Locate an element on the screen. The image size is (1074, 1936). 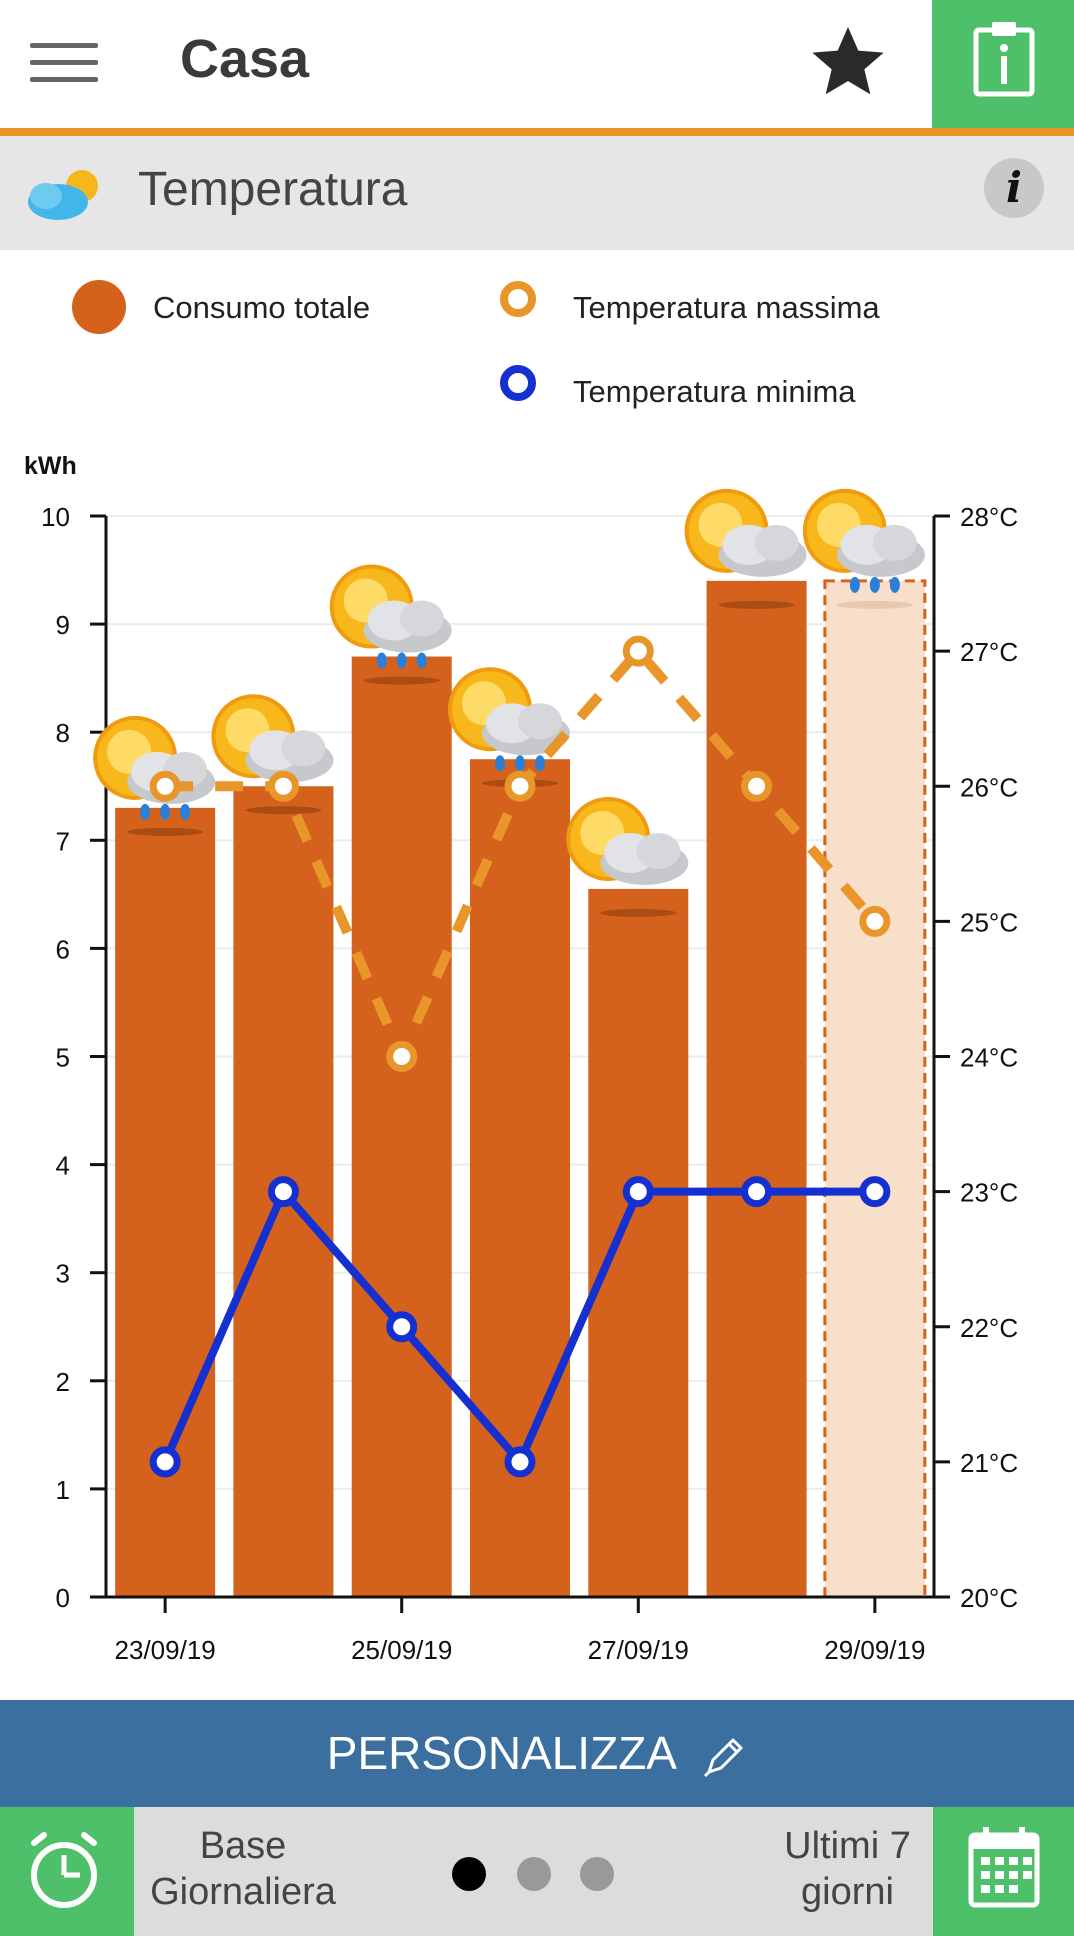
y2-tick-label: 21°C is located at coordinates (989, 1463).